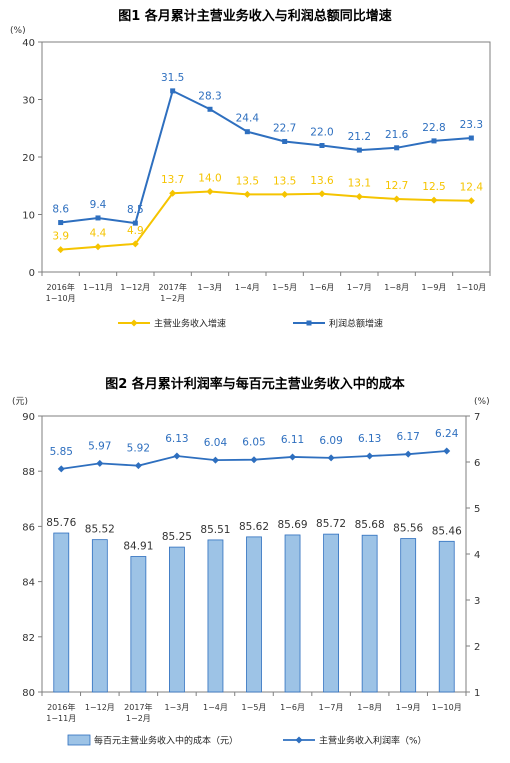  Describe the element at coordinates (166, 741) in the screenshot. I see `legend-label-bars: 每百元主营业务收入中的成本（元）` at that location.